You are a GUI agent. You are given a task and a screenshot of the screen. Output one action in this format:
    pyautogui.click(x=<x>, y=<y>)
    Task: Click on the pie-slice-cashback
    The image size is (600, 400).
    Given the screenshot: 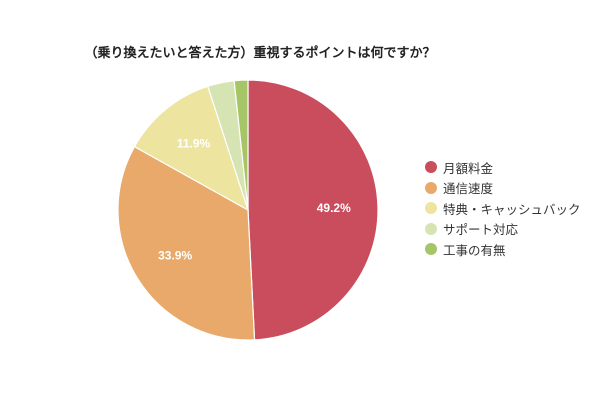 What is the action you would take?
    pyautogui.click(x=191, y=148)
    